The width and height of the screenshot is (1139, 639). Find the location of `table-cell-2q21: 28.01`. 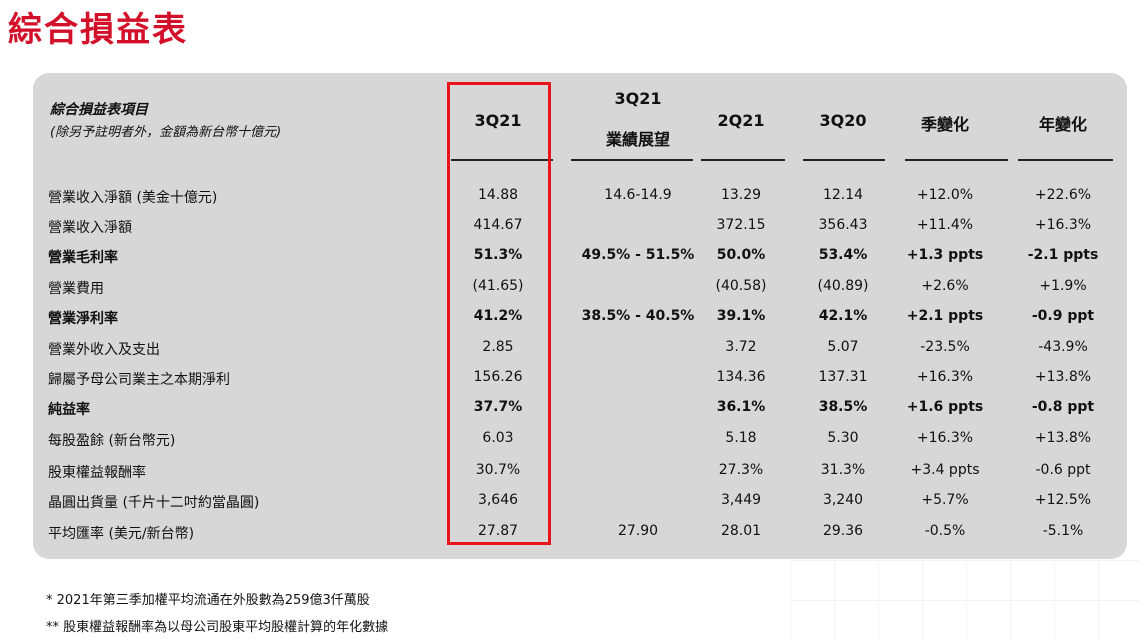

table-cell-2q21: 28.01 is located at coordinates (741, 531).